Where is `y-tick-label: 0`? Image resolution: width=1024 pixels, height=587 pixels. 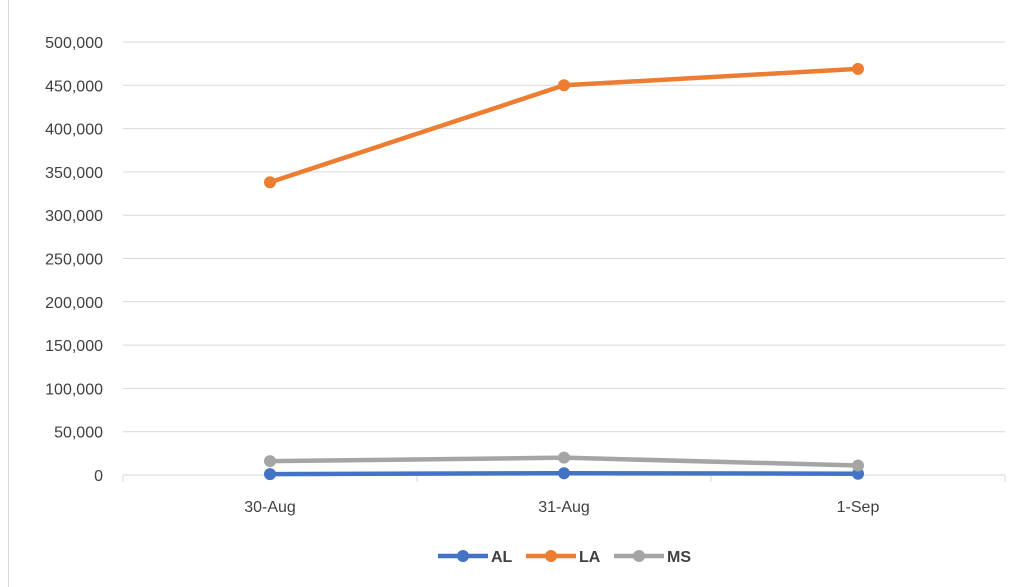
y-tick-label: 0 is located at coordinates (98, 476).